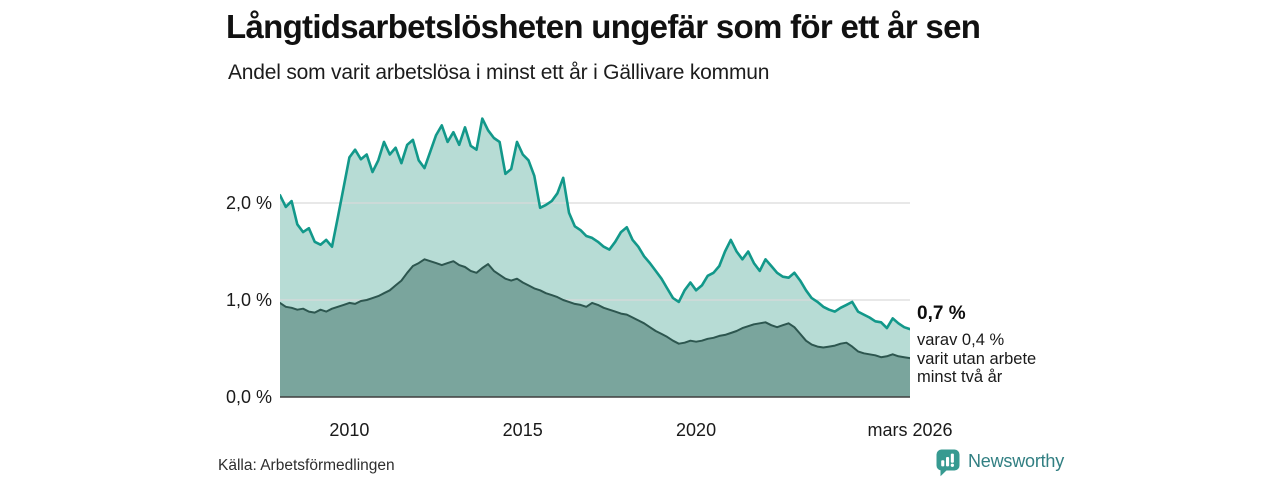 This screenshot has height=480, width=1280. I want to click on y-tick-label: 2,0 %, so click(248, 203).